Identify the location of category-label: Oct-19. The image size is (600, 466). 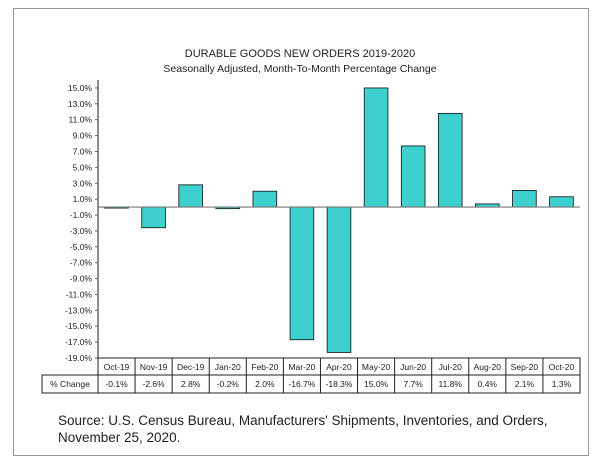
(117, 367).